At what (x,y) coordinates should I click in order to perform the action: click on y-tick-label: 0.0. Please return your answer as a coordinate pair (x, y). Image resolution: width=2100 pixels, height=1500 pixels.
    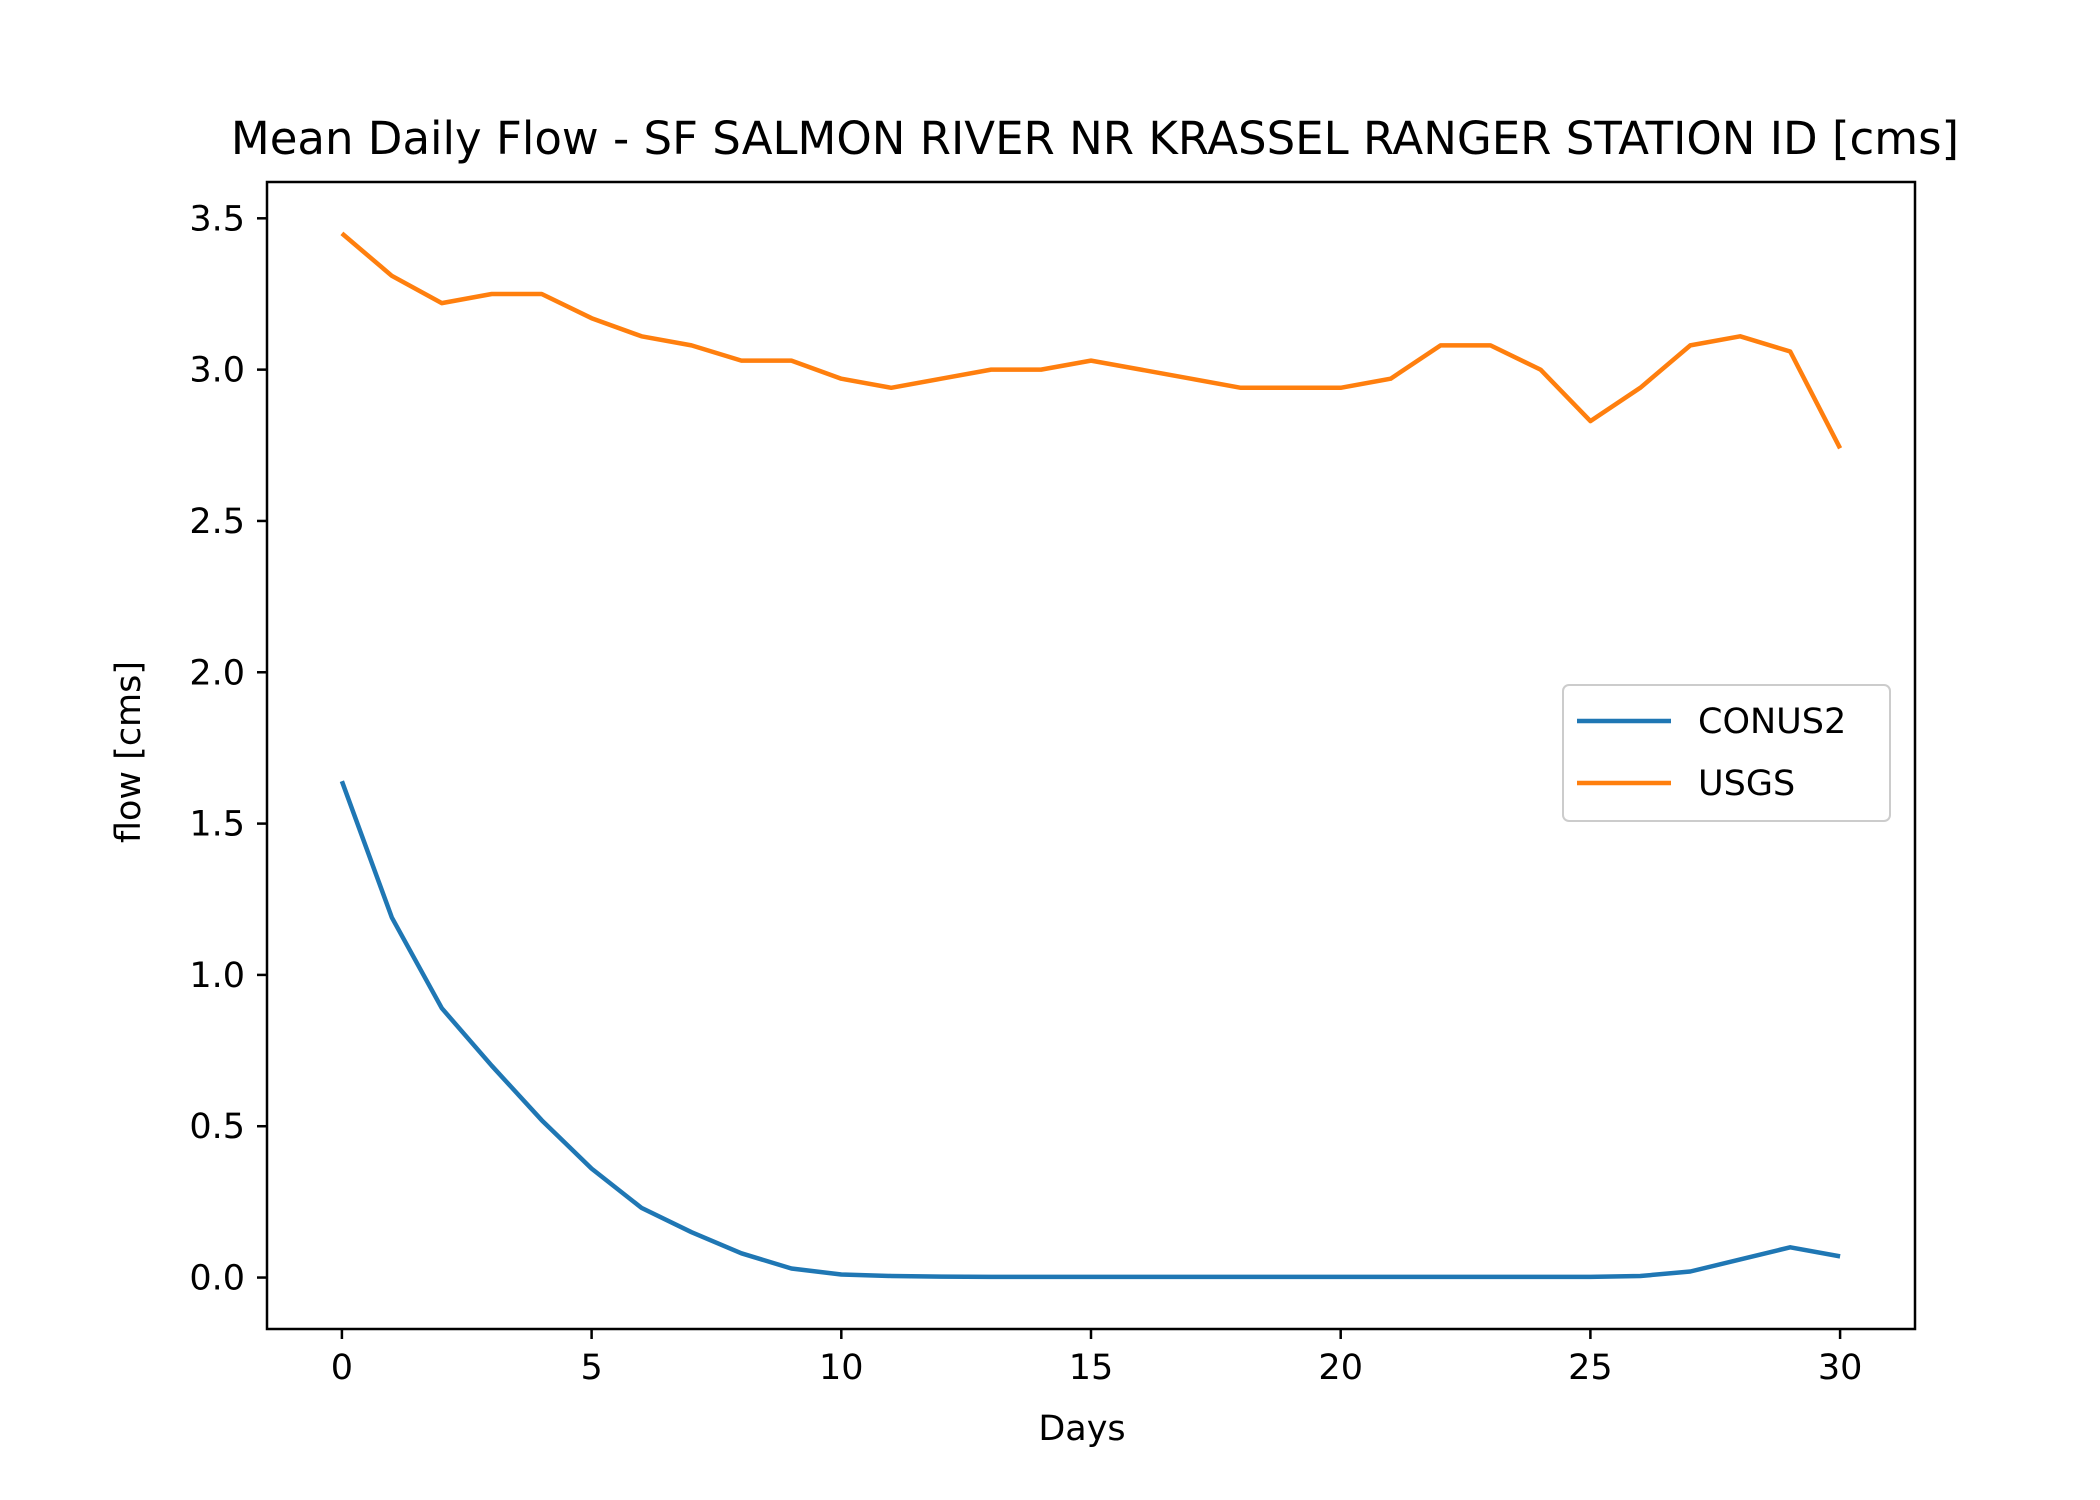
    Looking at the image, I should click on (217, 1279).